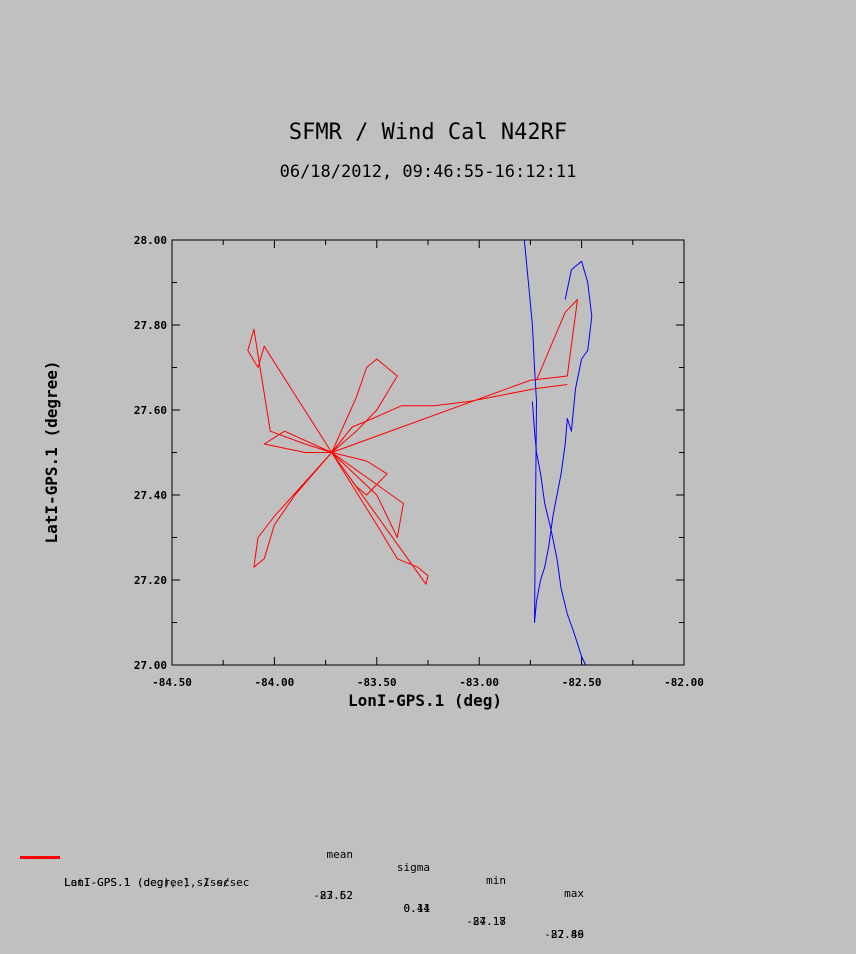 This screenshot has height=954, width=856. I want to click on chart-title: SFMR / Wind Cal N42RF, so click(428, 132).